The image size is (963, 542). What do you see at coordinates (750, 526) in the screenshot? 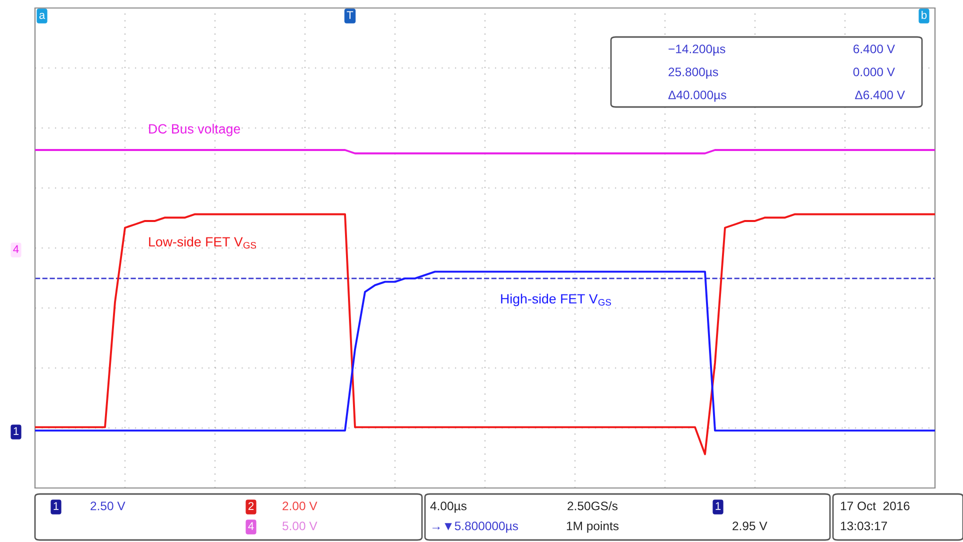
I see `text: 2.95 V` at bounding box center [750, 526].